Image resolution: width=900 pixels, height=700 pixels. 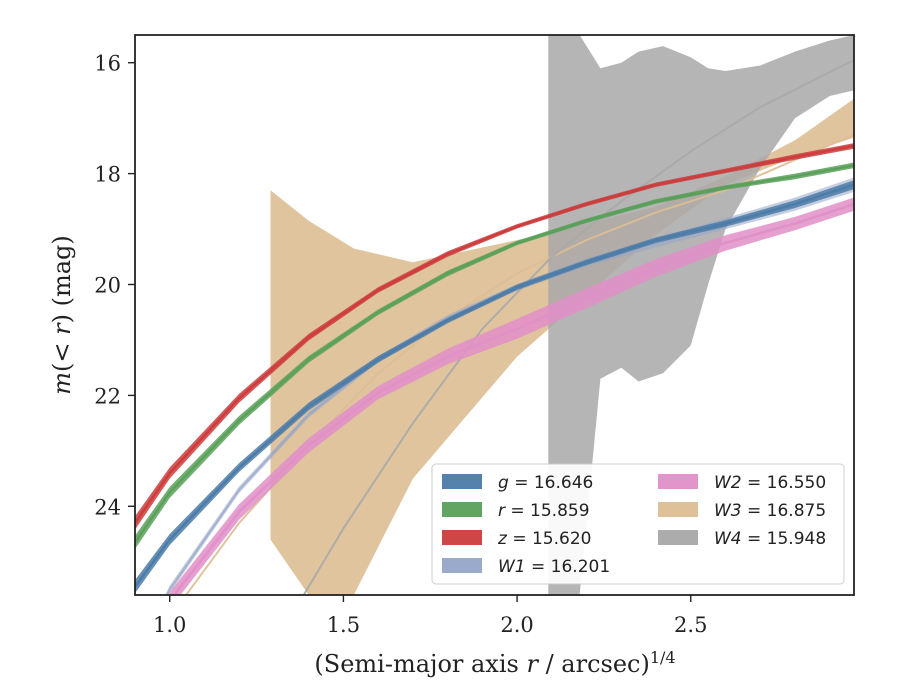 I want to click on y-tick-label: 20, so click(x=107, y=286).